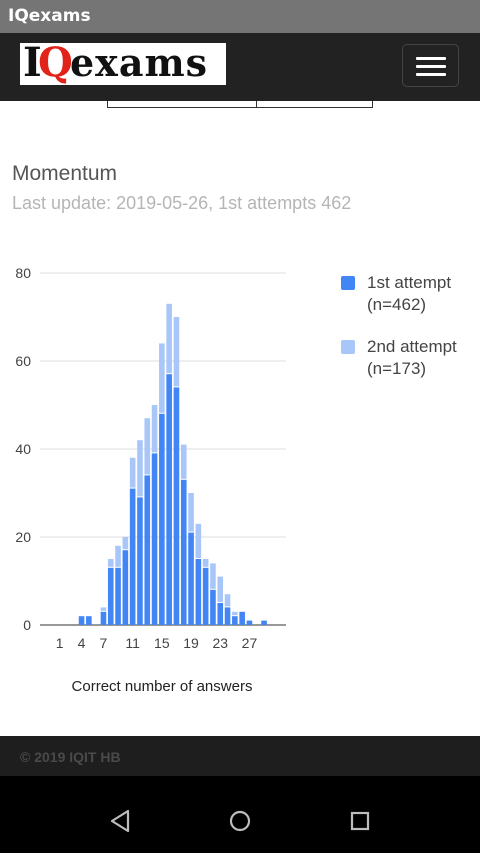 The image size is (480, 858). I want to click on hamburger-menu-button, so click(430, 65).